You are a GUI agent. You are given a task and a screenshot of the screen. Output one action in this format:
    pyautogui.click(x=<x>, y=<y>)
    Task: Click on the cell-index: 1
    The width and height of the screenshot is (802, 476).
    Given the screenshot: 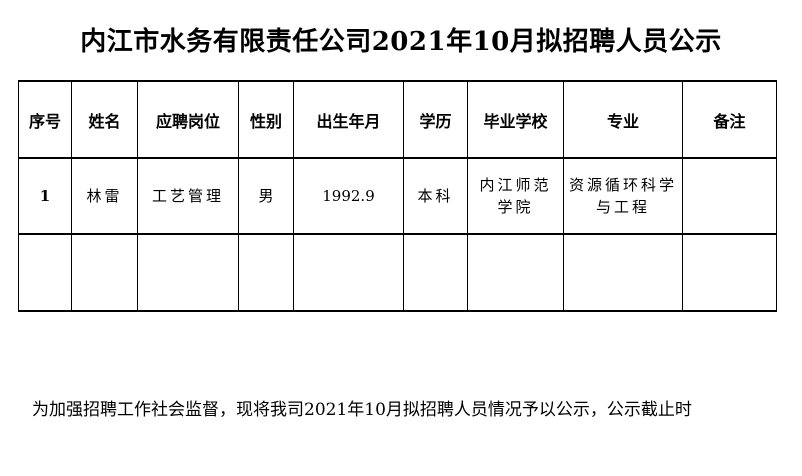 What is the action you would take?
    pyautogui.click(x=45, y=196)
    